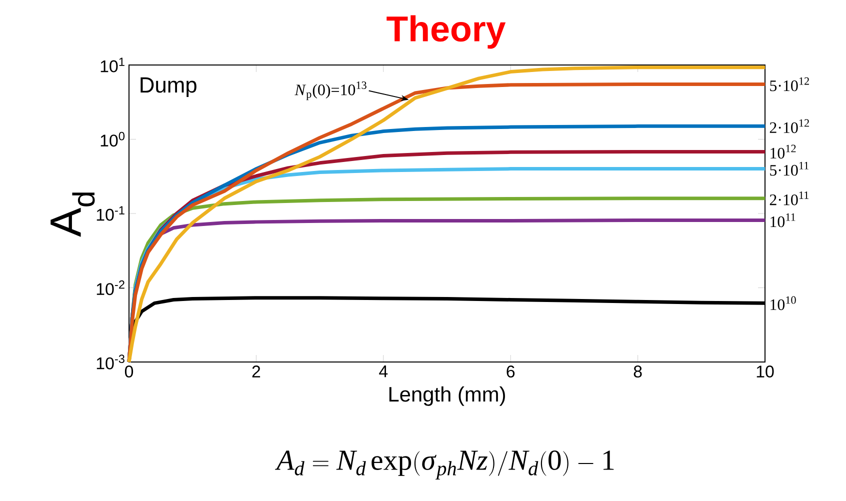 This screenshot has height=501, width=846. What do you see at coordinates (789, 126) in the screenshot?
I see `series-label: 2·10$^{12}$` at bounding box center [789, 126].